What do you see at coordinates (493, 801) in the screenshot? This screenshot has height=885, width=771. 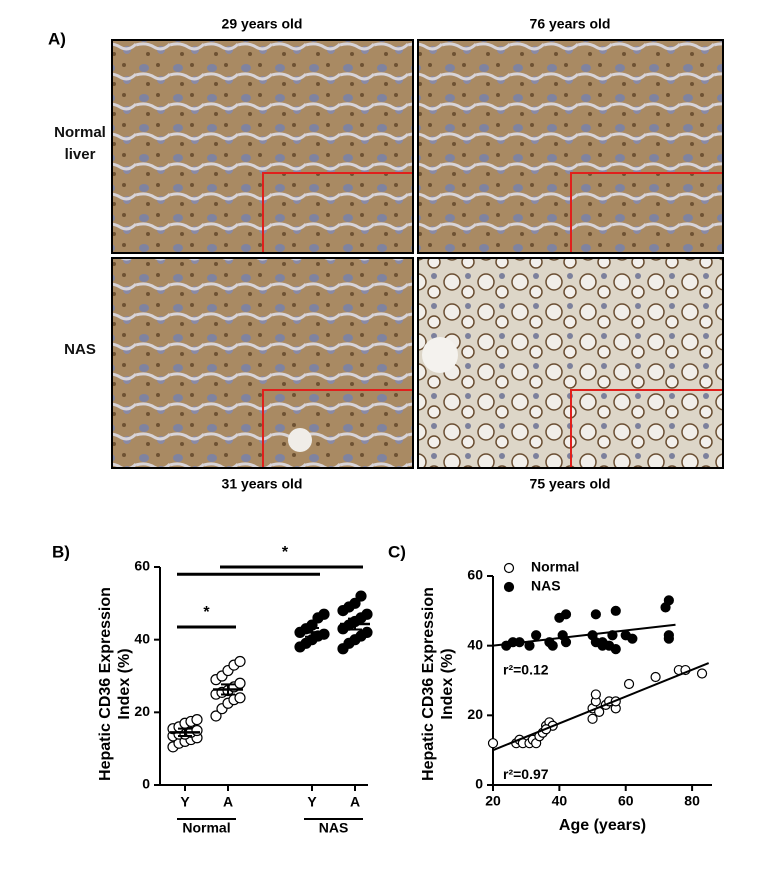 I see `x-tick-label: 20` at bounding box center [493, 801].